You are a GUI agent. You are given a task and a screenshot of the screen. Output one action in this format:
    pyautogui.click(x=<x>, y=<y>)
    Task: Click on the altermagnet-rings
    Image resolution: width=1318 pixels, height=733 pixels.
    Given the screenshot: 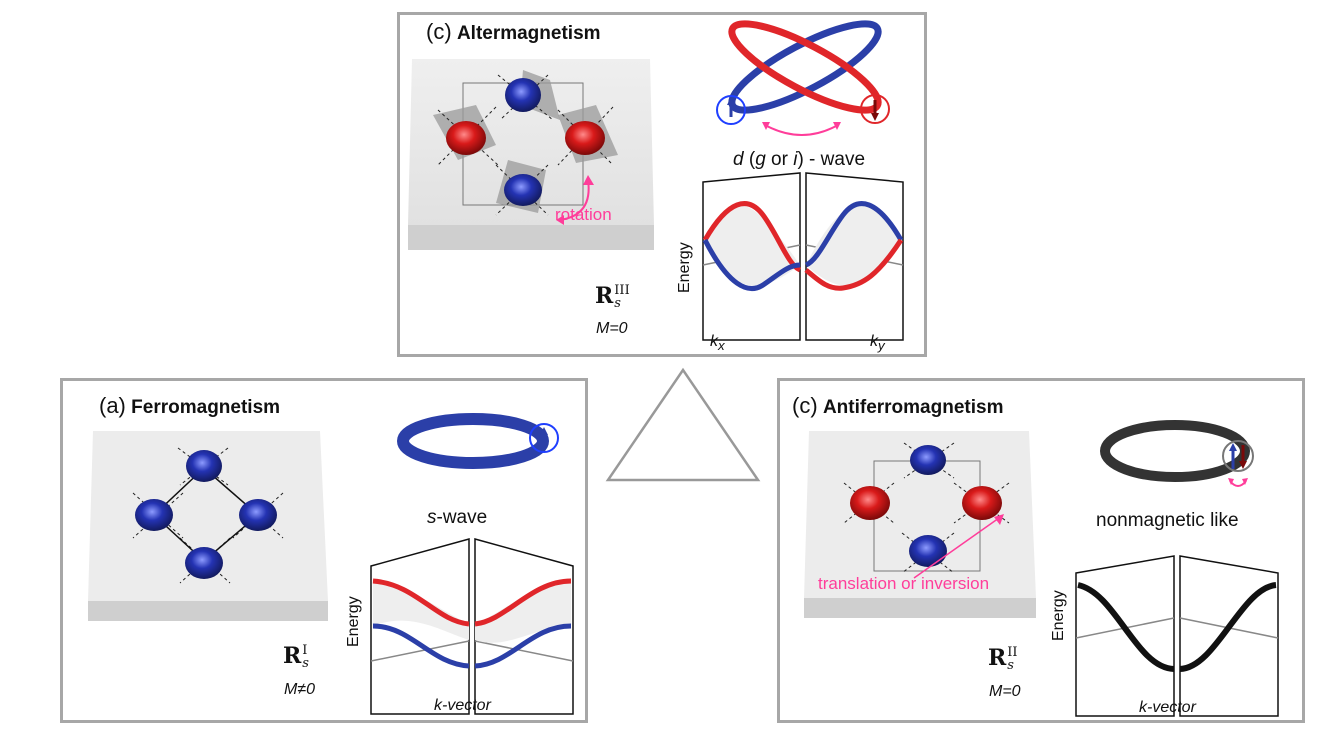 What is the action you would take?
    pyautogui.click(x=803, y=78)
    